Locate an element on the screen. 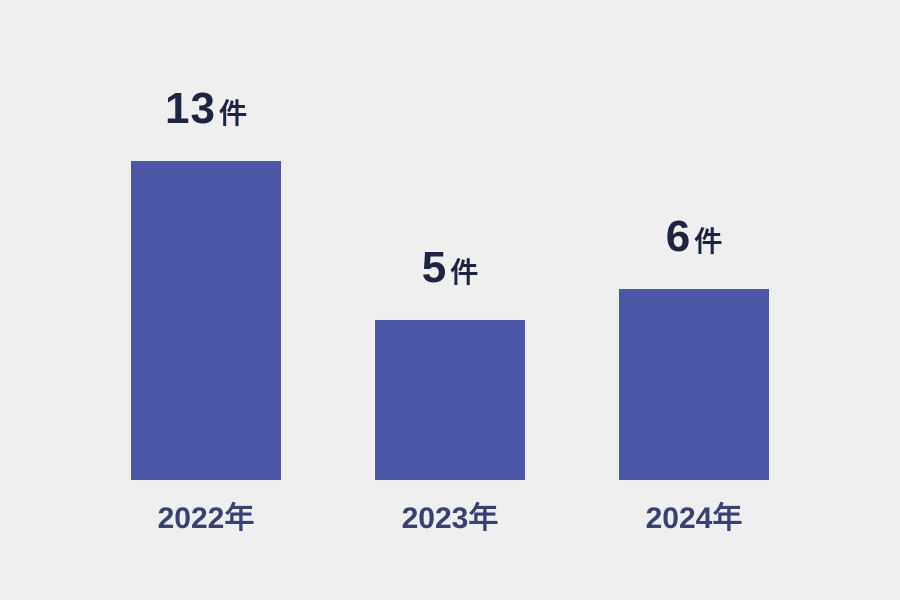 The width and height of the screenshot is (900, 600). value-number-2023: 5 is located at coordinates (434, 267).